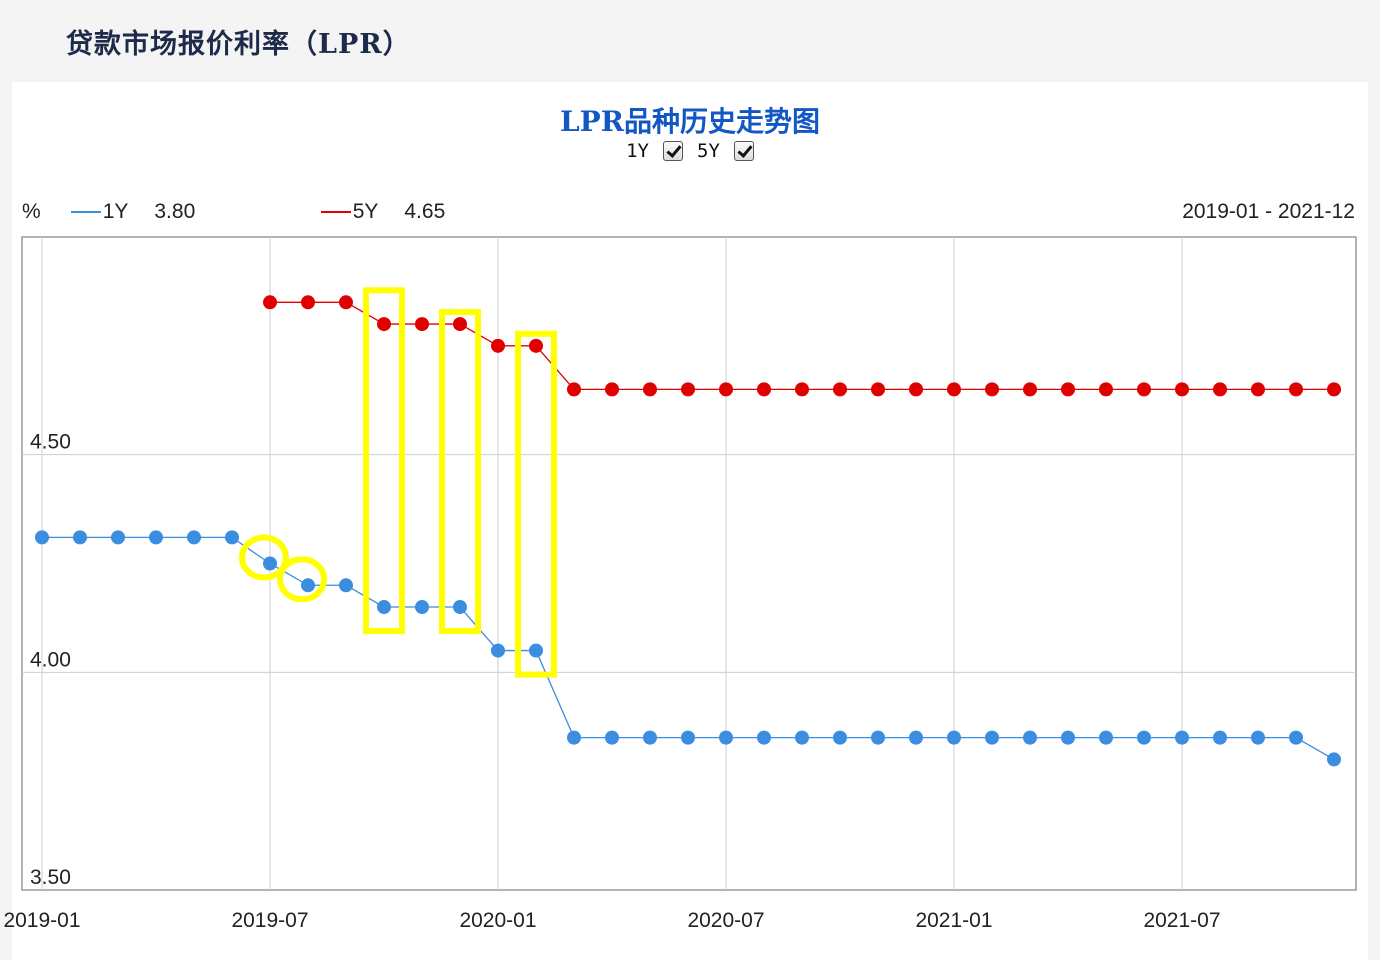  I want to click on date-range: 2019-01 - 2021-12, so click(1268, 211).